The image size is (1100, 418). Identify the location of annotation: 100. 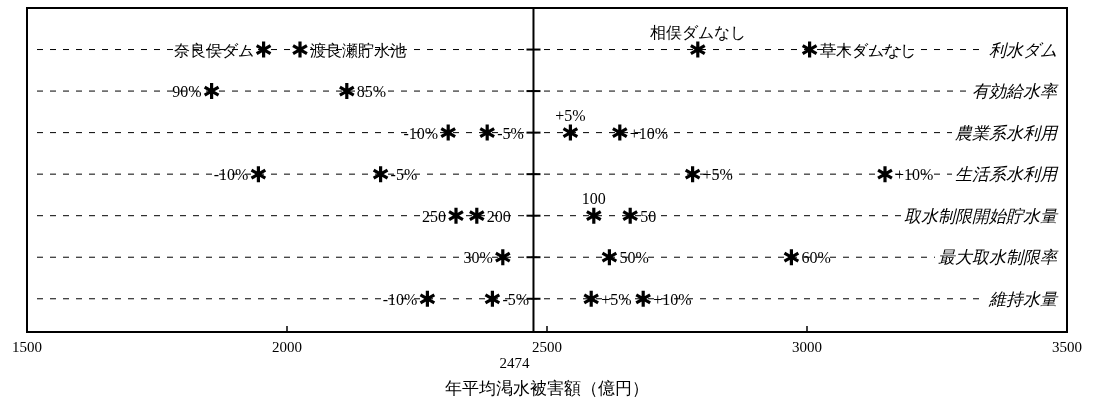
(593, 198).